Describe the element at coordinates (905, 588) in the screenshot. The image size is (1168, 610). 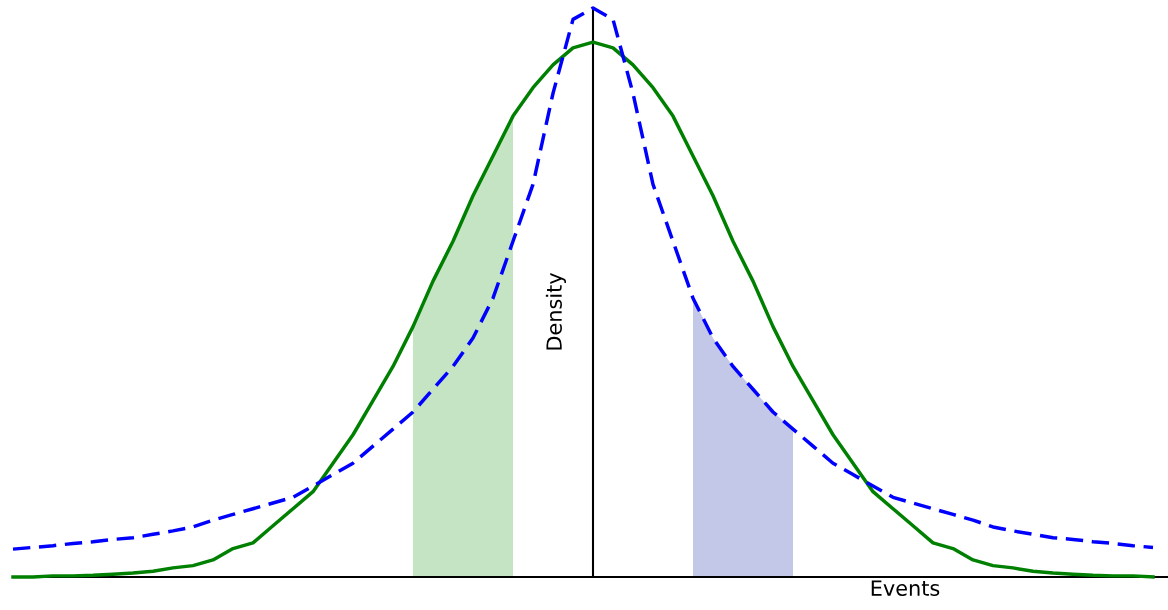
I see `x-axis-title: Events` at that location.